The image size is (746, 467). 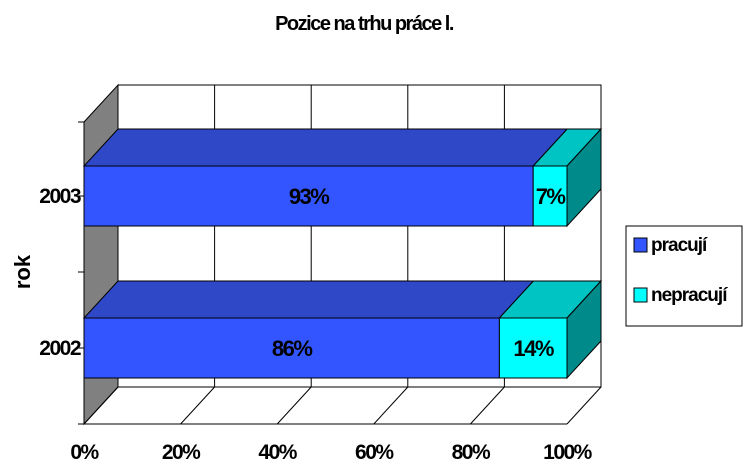 I want to click on data-label: 7%, so click(x=551, y=196).